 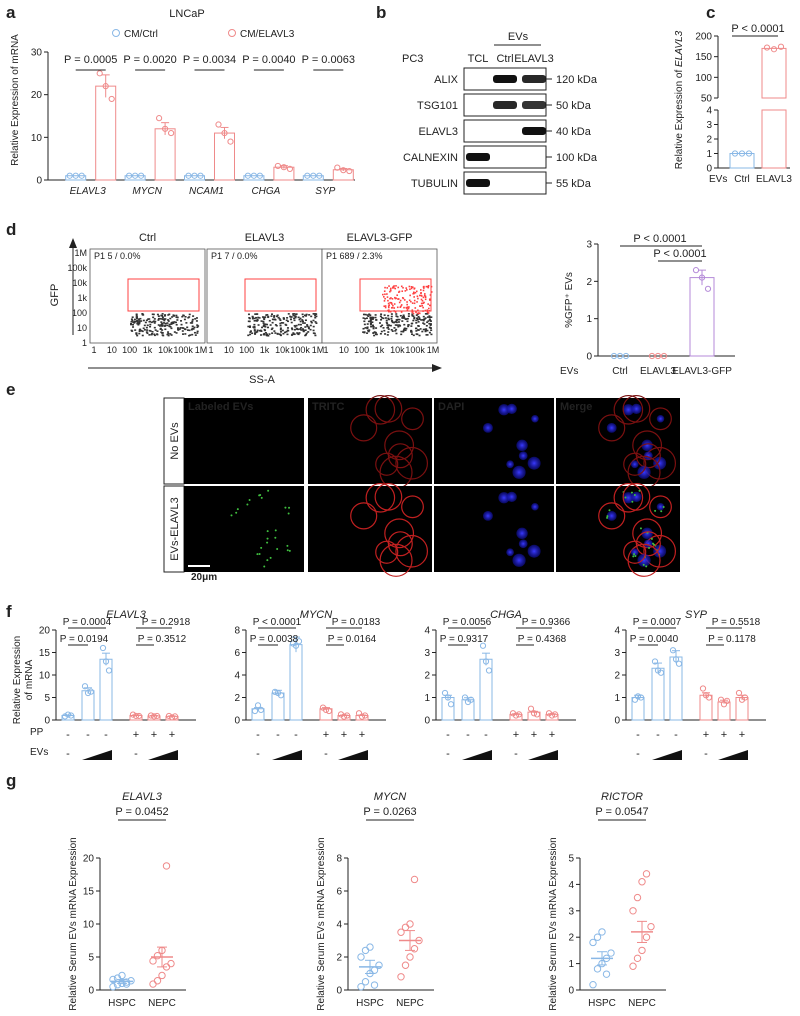 I want to click on flow-y-tick-label: 10k, so click(x=79, y=283).